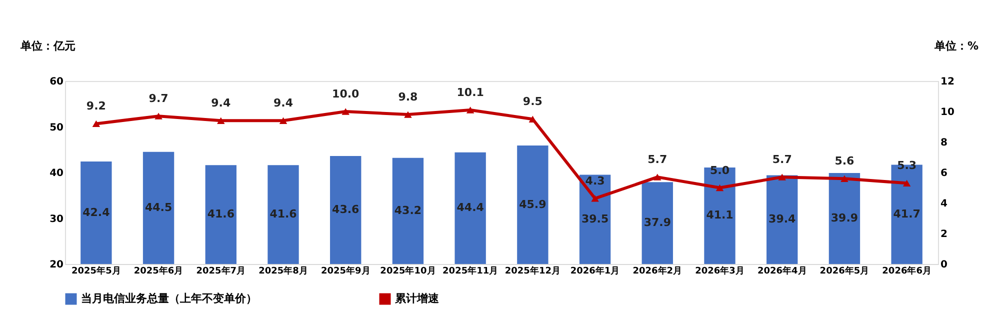 Image resolution: width=998 pixels, height=317 pixels. Describe the element at coordinates (782, 271) in the screenshot. I see `x-tick-label: 2026年4月` at that location.